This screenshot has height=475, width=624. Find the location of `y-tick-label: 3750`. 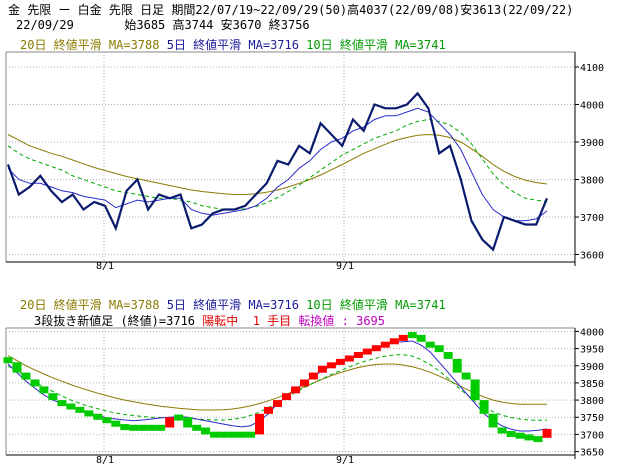

y-tick-label: 3750 is located at coordinates (592, 418).